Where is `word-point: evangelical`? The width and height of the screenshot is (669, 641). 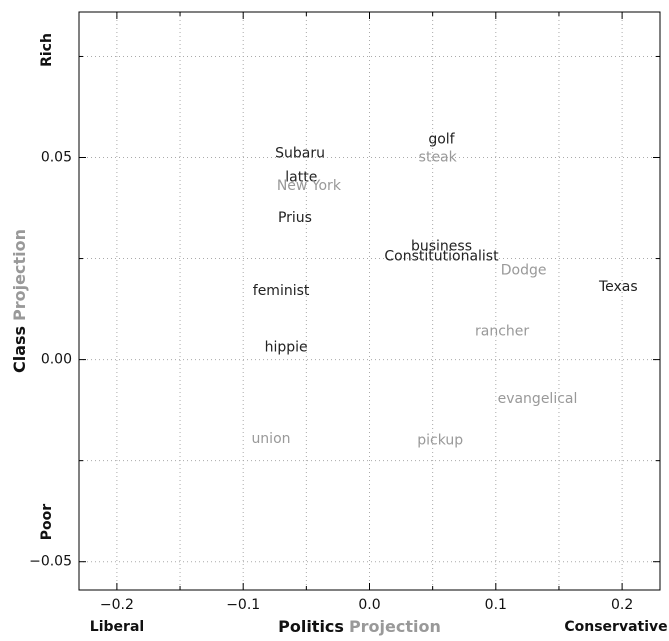
word-point: evangelical is located at coordinates (538, 399).